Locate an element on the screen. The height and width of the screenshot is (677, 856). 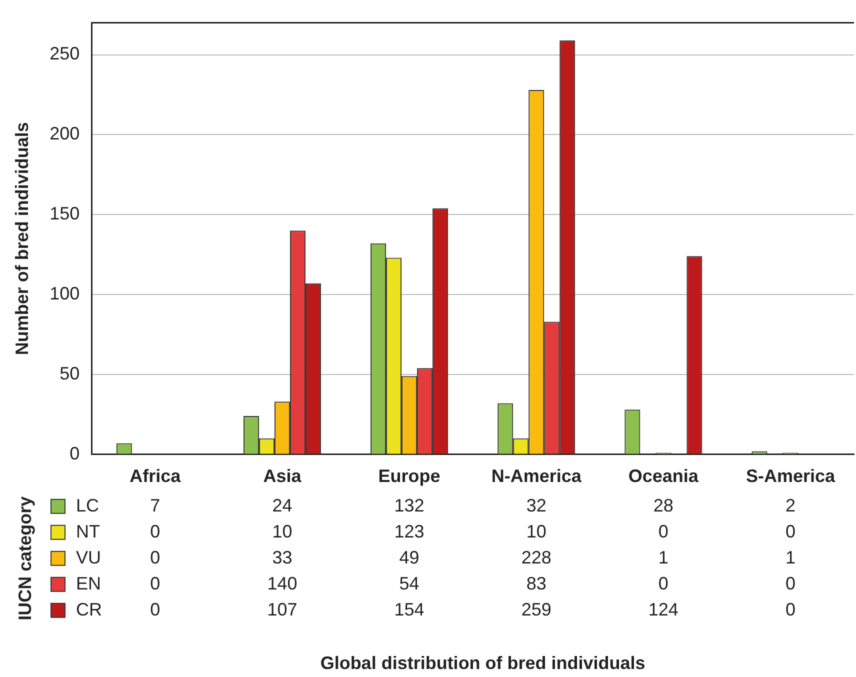
x-tick-label: S-America is located at coordinates (791, 476).